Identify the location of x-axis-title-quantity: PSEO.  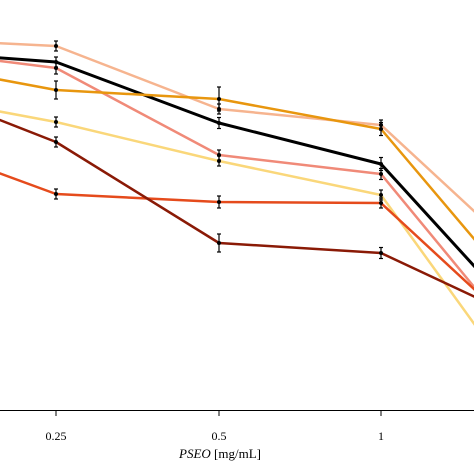
(194, 453).